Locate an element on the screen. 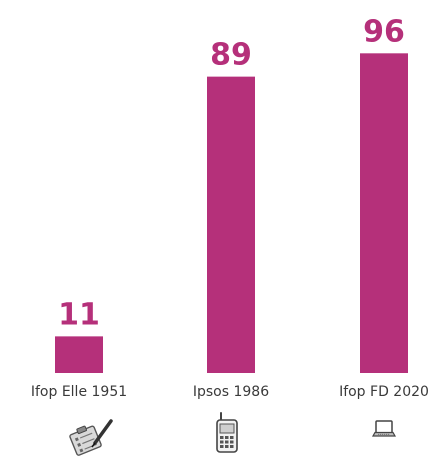 This screenshot has height=465, width=442. category-icons-layer is located at coordinates (233, 434).